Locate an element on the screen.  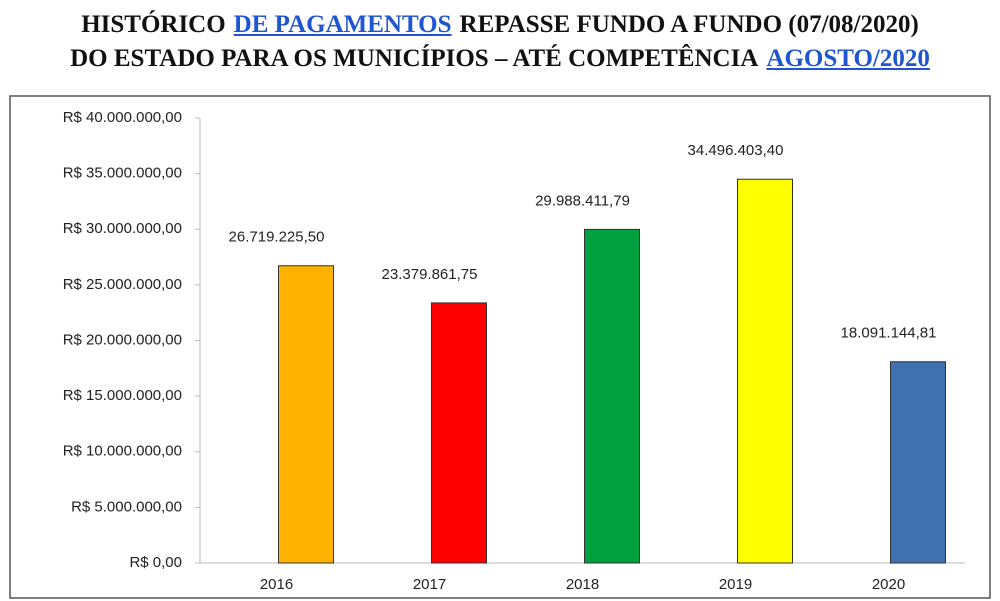
value-label: 34.496.403,40 is located at coordinates (736, 150).